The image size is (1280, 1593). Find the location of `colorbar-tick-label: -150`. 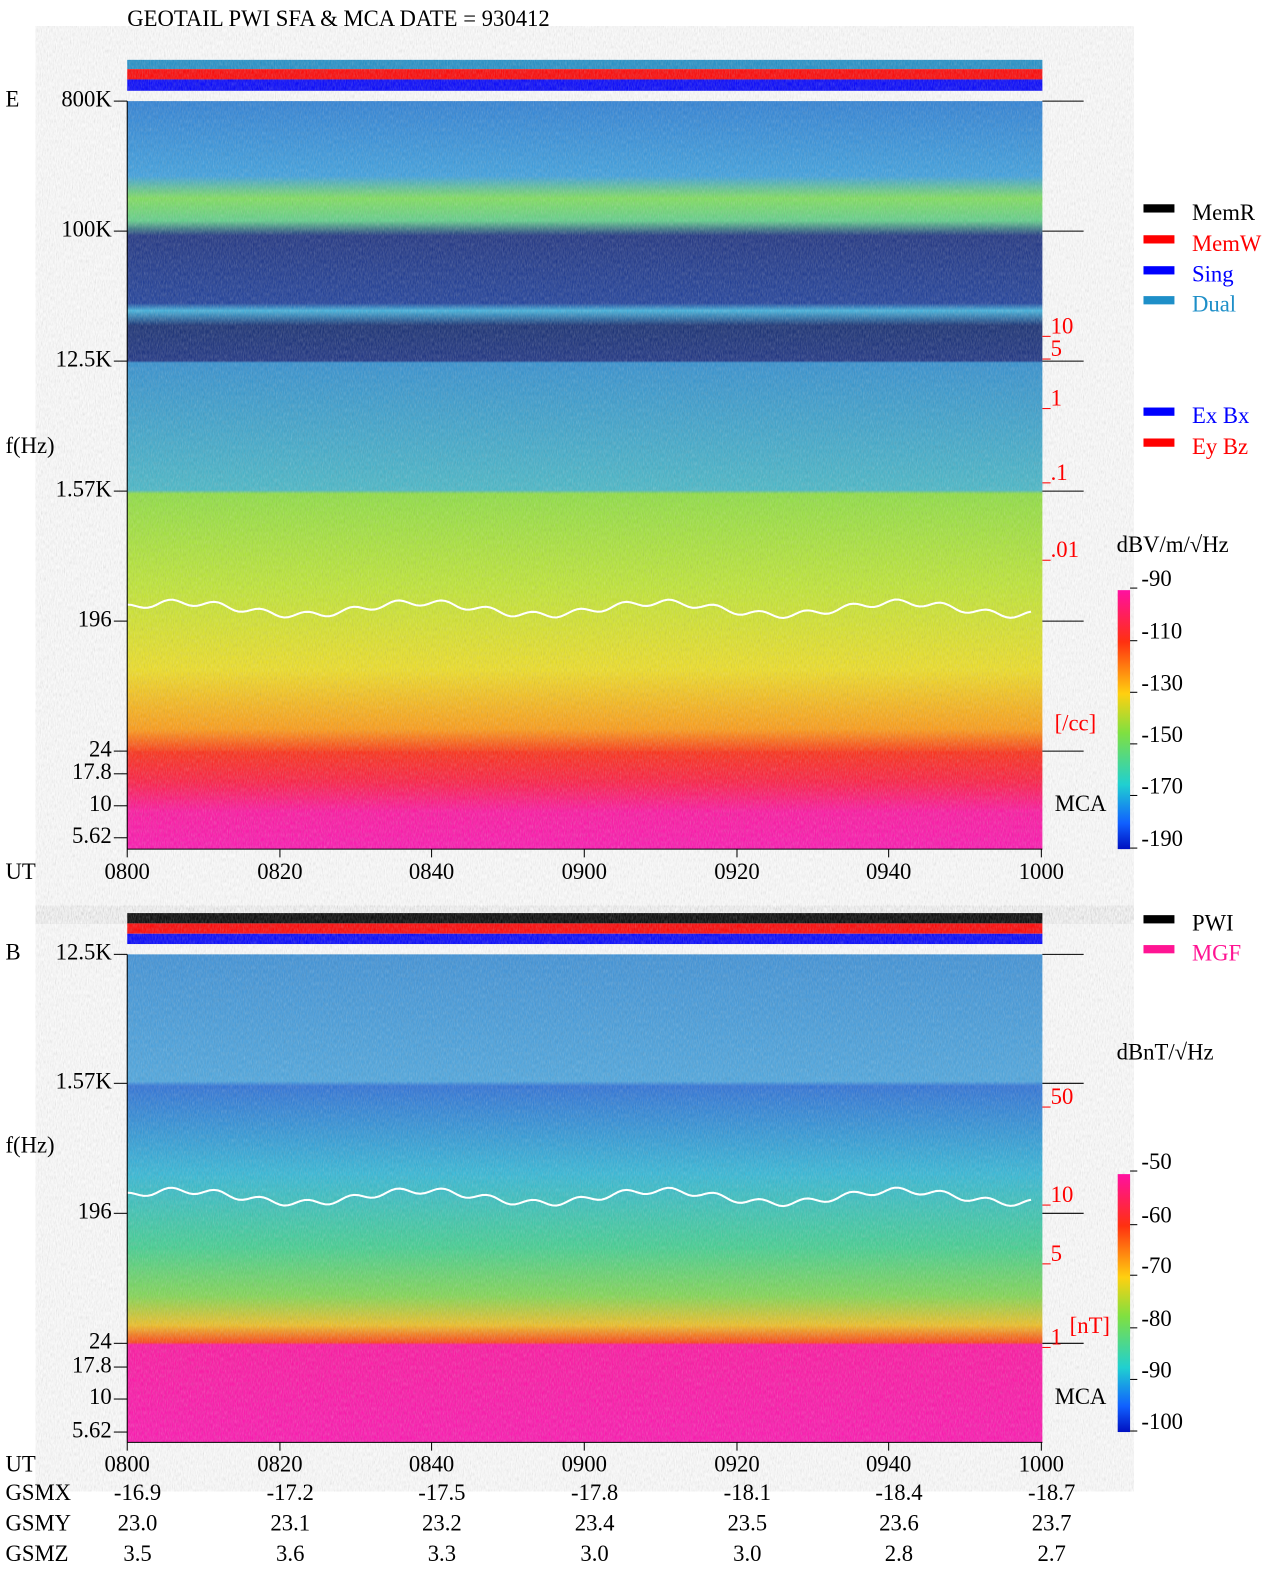

colorbar-tick-label: -150 is located at coordinates (1162, 734).